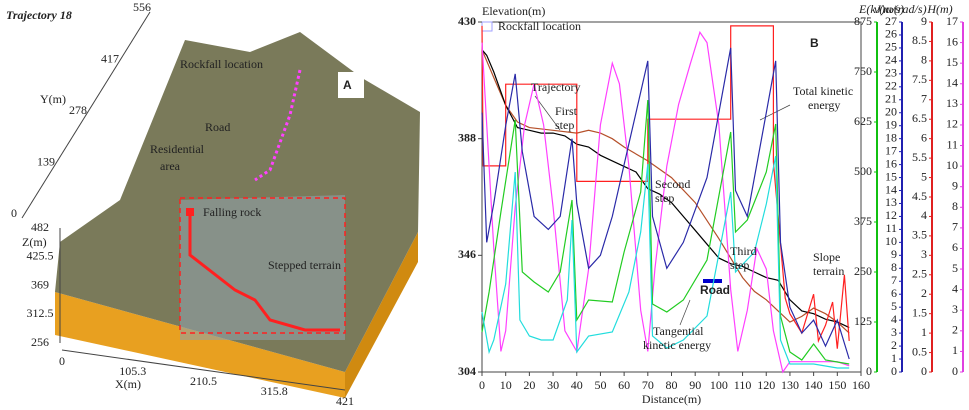 This screenshot has width=969, height=410. What do you see at coordinates (952, 124) in the screenshot?
I see `tick-label: 12` at bounding box center [952, 124].